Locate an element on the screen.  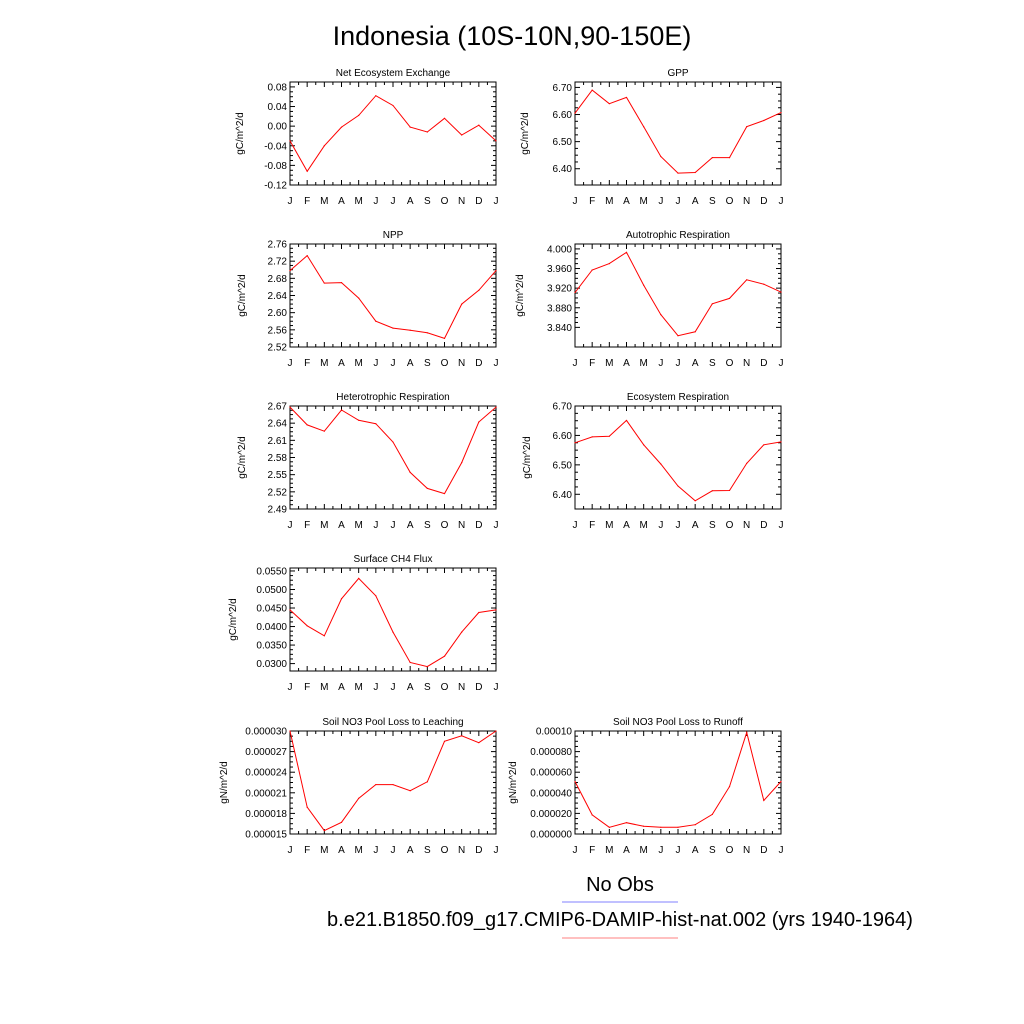
y-tick-label: 2.55 is located at coordinates (278, 475).